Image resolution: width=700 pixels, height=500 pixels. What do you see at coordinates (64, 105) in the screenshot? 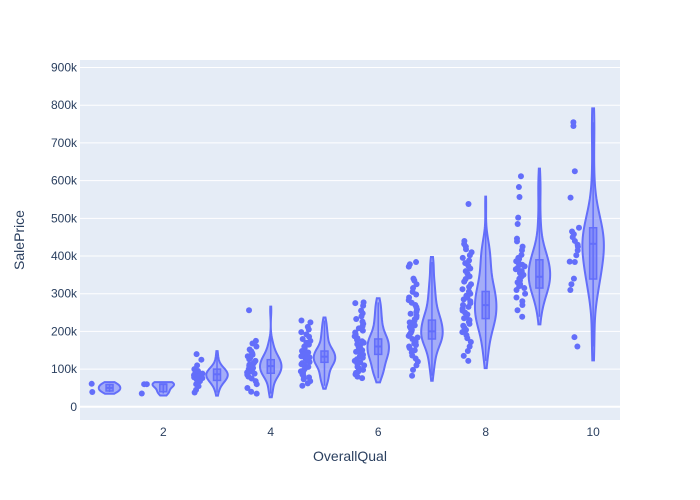
I see `y-tick-label: 800k` at bounding box center [64, 105].